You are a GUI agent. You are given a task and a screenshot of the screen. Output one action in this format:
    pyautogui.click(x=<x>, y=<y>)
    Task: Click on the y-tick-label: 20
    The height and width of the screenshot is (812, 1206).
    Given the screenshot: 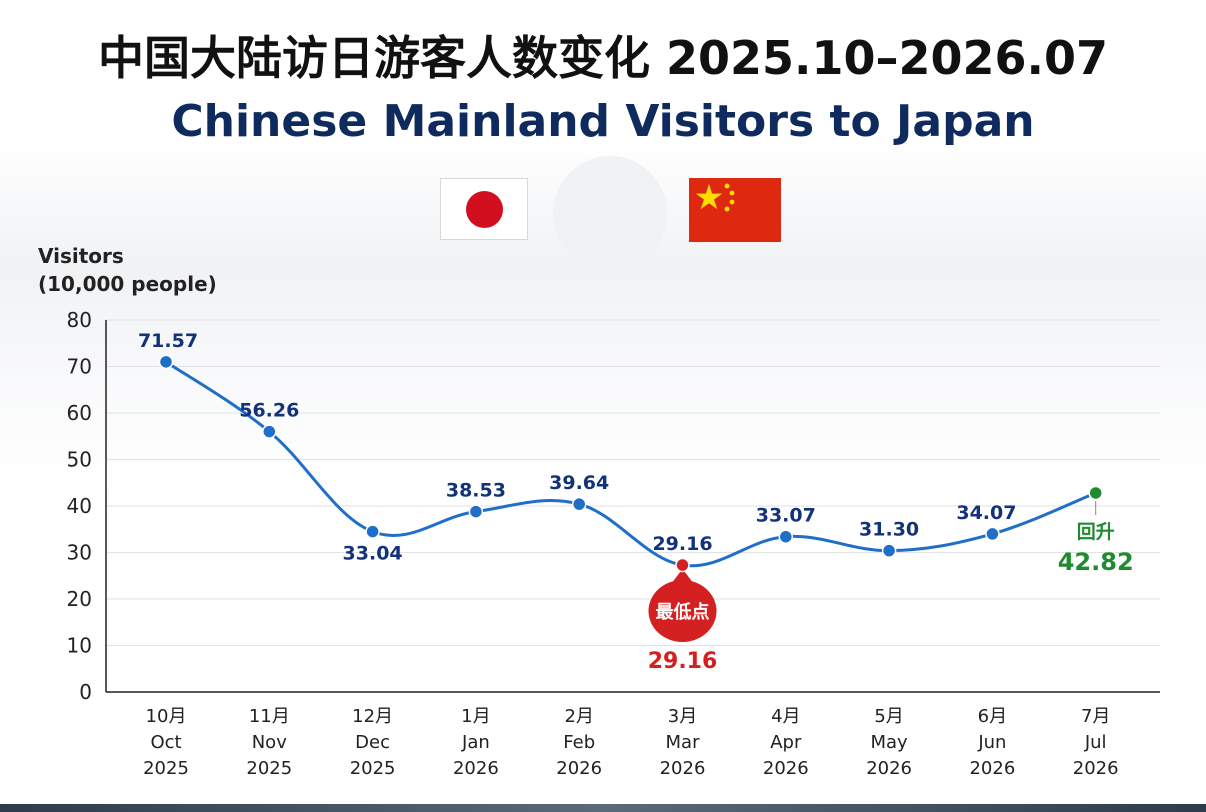 What is the action you would take?
    pyautogui.click(x=79, y=599)
    